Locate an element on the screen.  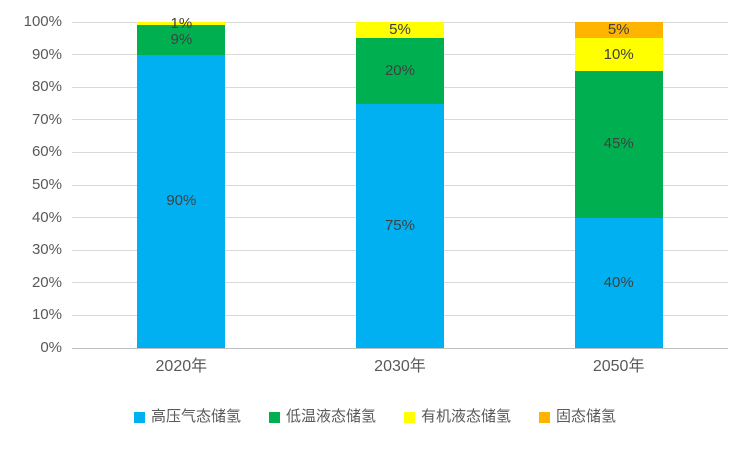
y-tick-label: 0% is located at coordinates (51, 347).